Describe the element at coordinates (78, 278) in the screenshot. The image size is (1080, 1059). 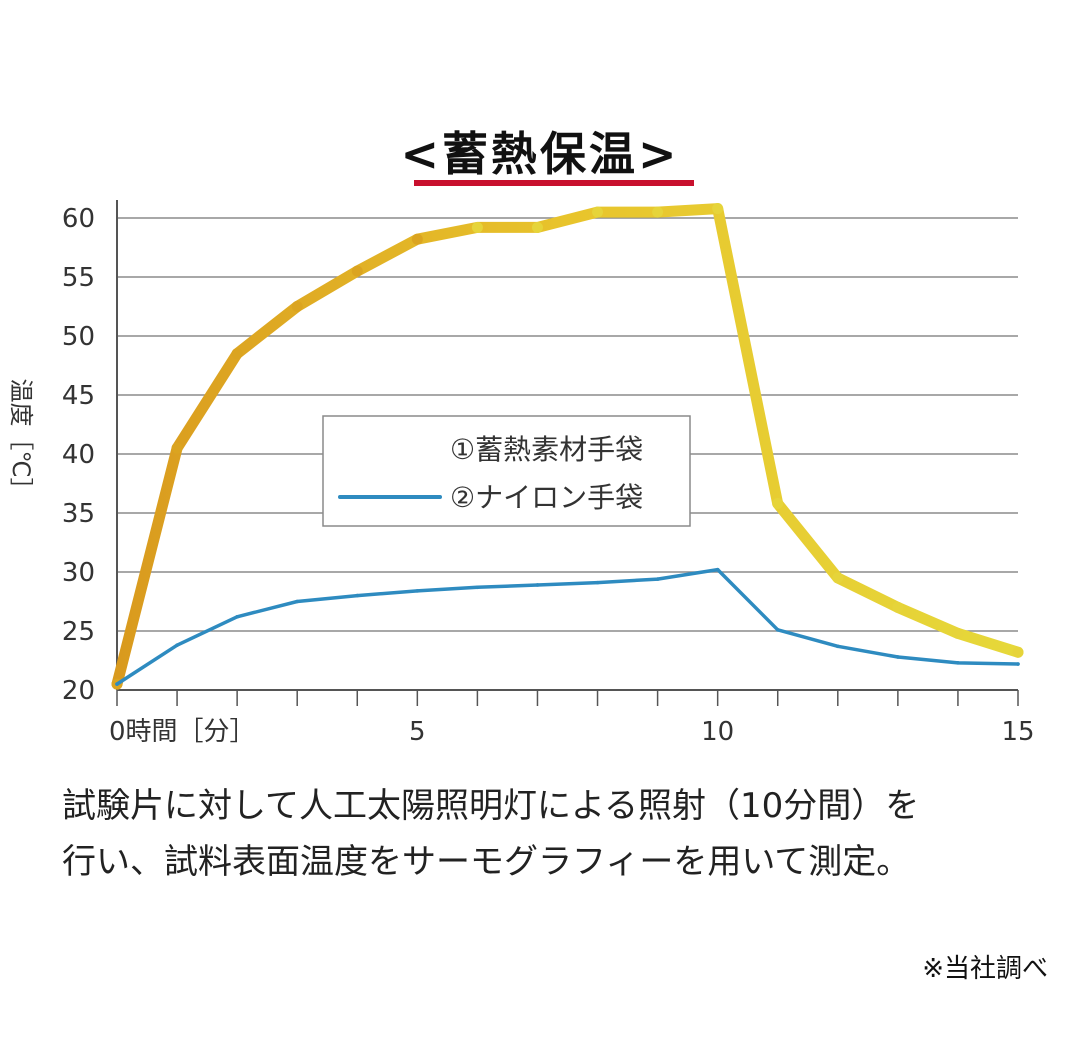
I see `y-tick-label-55: 55` at that location.